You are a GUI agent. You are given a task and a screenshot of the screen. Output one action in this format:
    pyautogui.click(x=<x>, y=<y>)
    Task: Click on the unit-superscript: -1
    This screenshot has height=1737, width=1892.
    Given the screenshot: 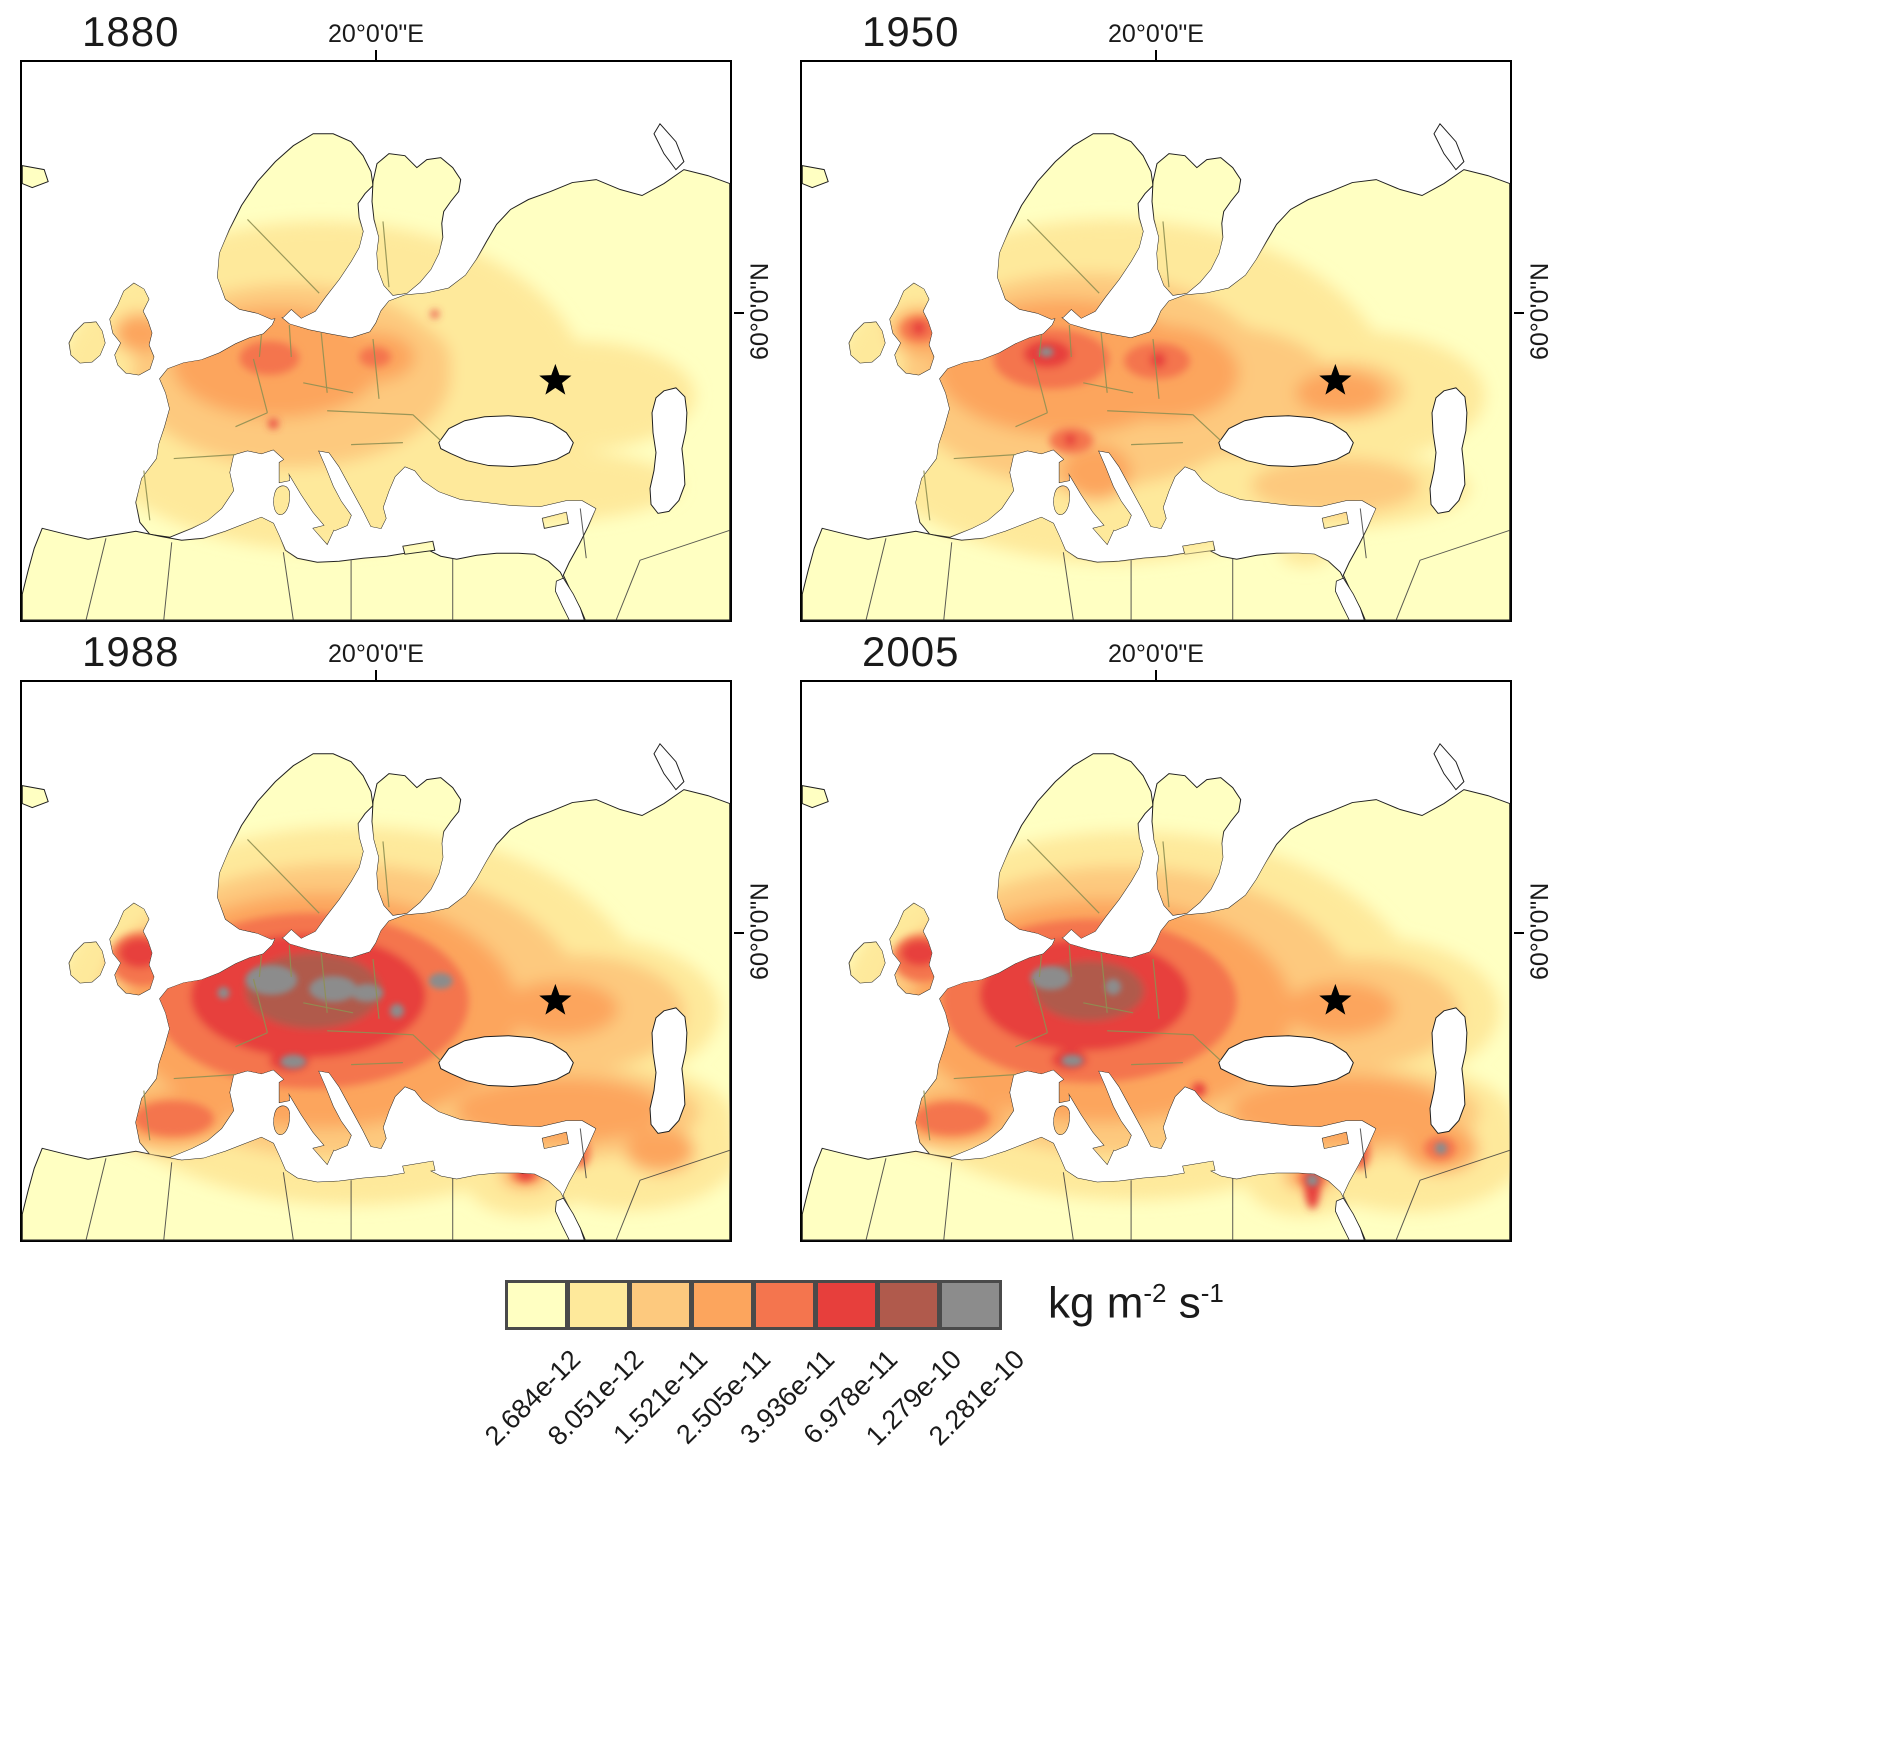 What is the action you would take?
    pyautogui.click(x=1212, y=1293)
    